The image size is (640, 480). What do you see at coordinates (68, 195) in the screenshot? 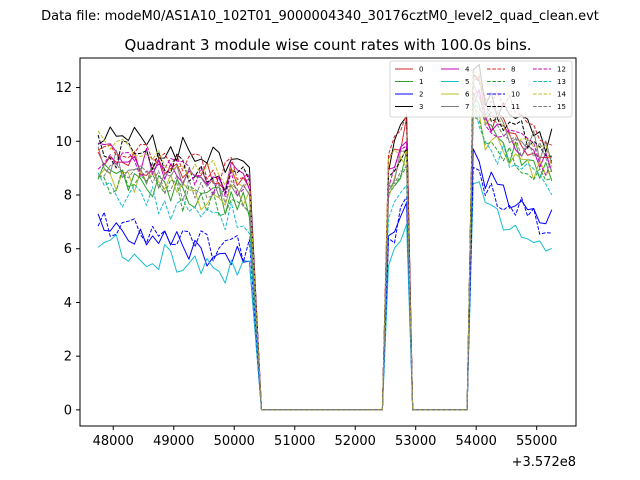
I see `y-tick-label: 8` at bounding box center [68, 195].